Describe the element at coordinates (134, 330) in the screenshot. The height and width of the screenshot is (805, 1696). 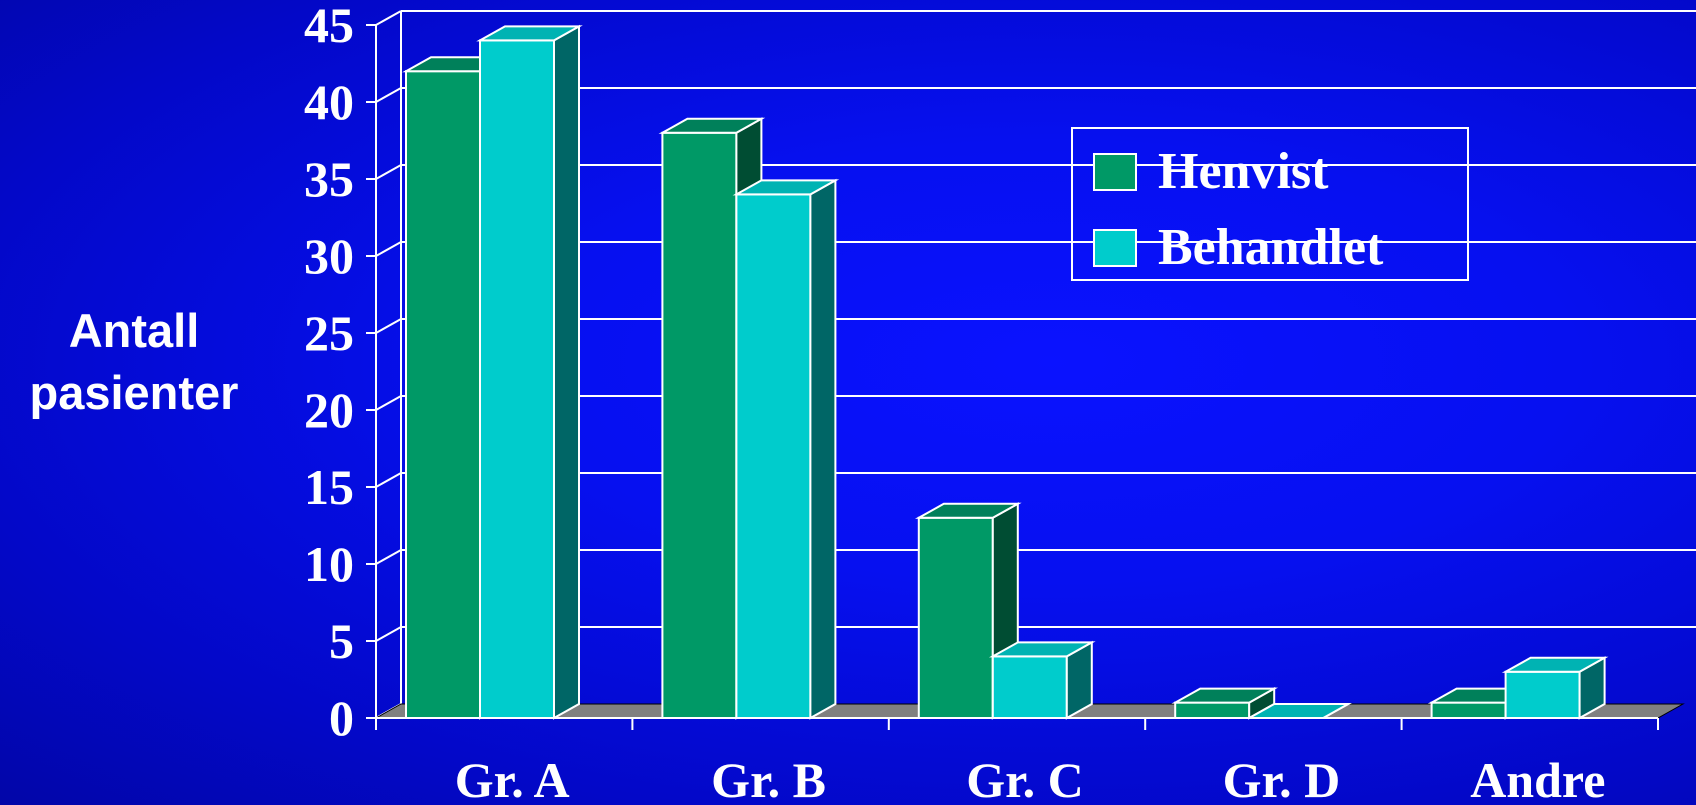
I see `y-axis-label-line-1: Antall` at that location.